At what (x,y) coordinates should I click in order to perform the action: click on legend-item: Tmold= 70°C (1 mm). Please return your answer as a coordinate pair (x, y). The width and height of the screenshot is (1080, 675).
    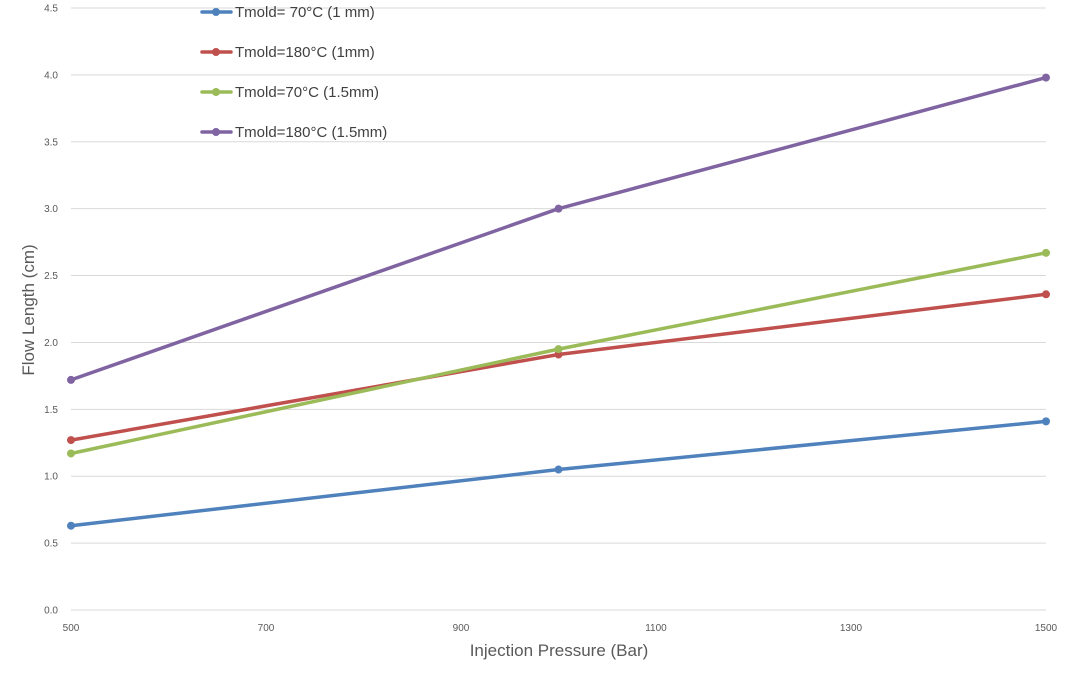
    Looking at the image, I should click on (287, 12).